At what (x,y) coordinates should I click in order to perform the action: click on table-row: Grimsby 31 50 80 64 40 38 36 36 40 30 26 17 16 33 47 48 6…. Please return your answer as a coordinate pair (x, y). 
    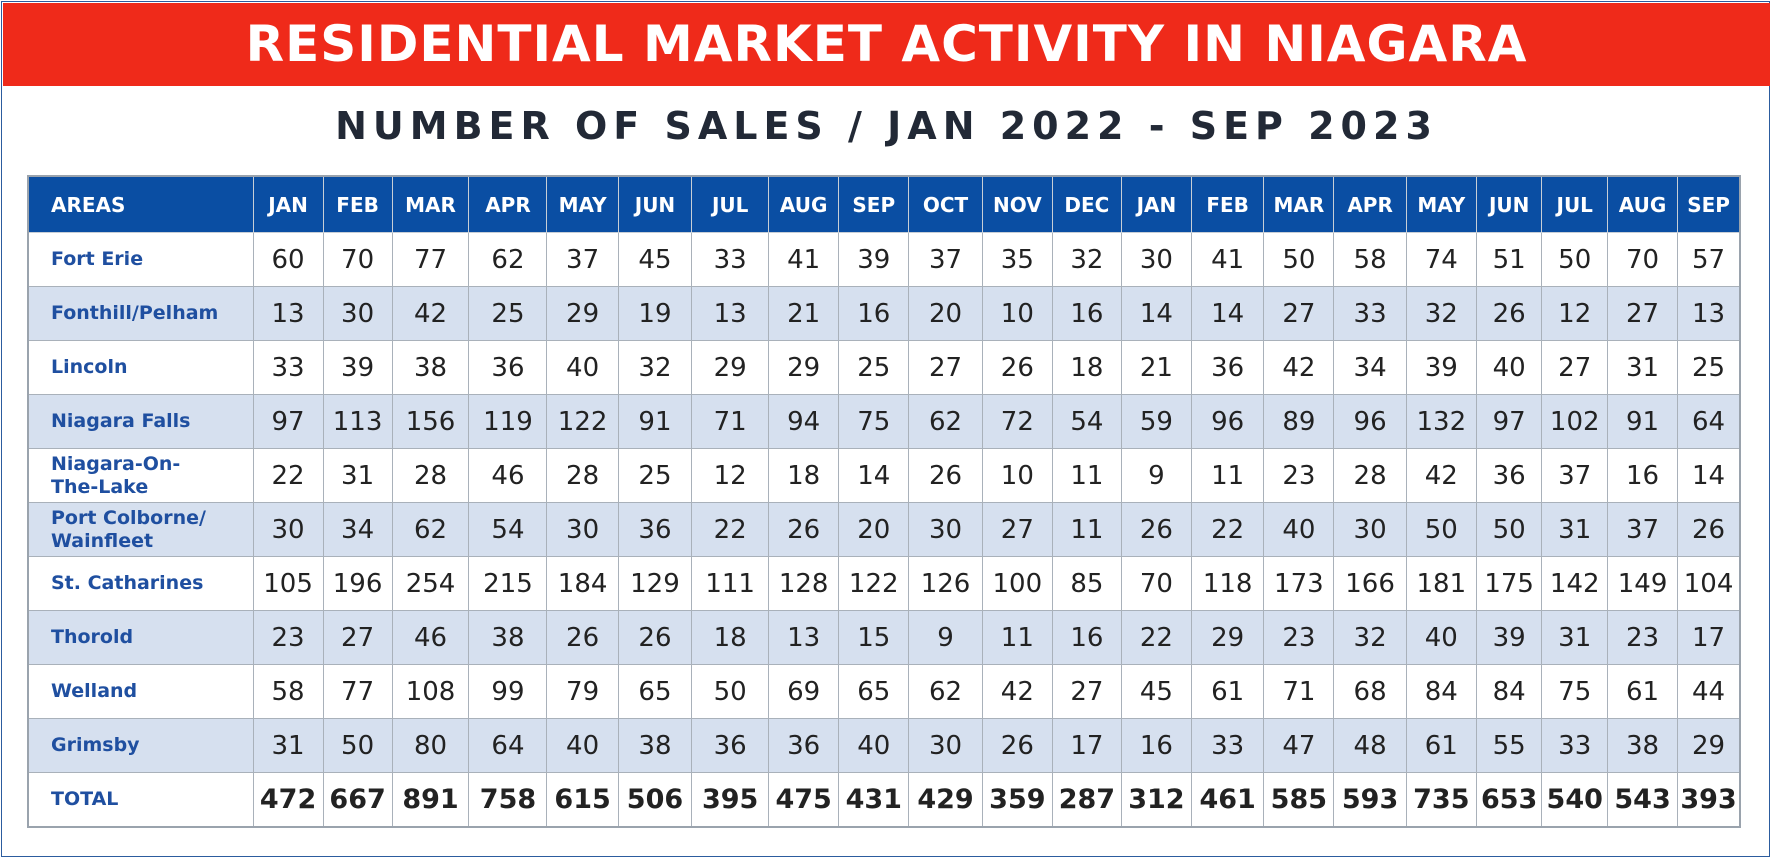
    Looking at the image, I should click on (884, 745).